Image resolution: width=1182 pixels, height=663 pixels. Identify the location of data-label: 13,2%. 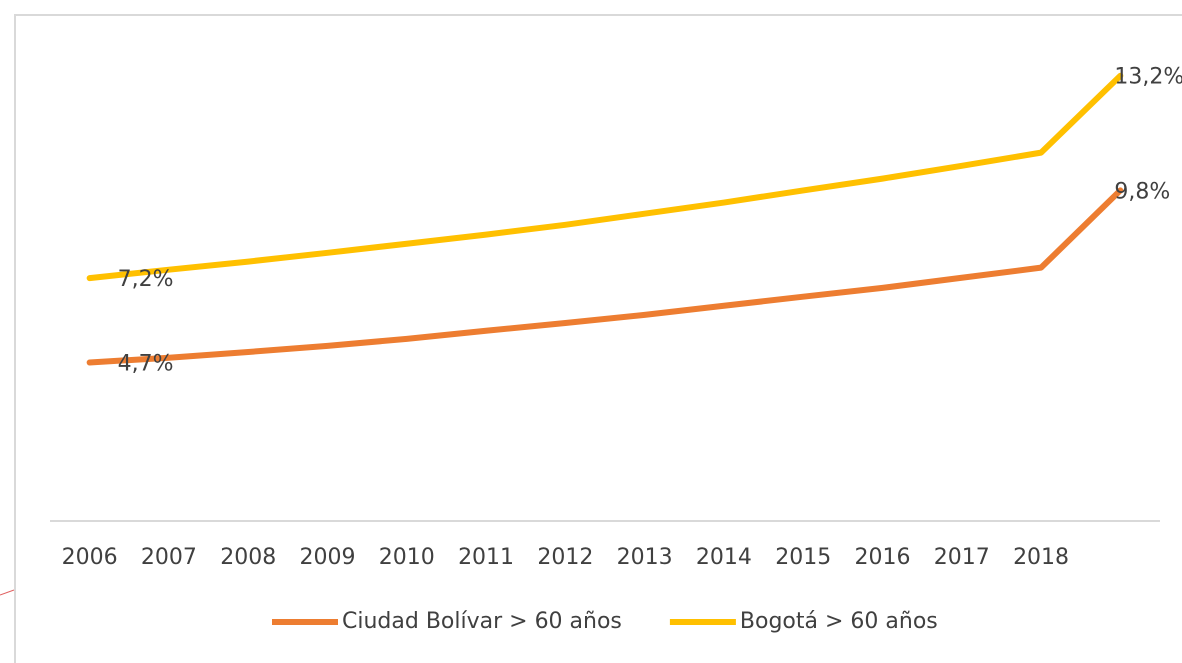
(1148, 77).